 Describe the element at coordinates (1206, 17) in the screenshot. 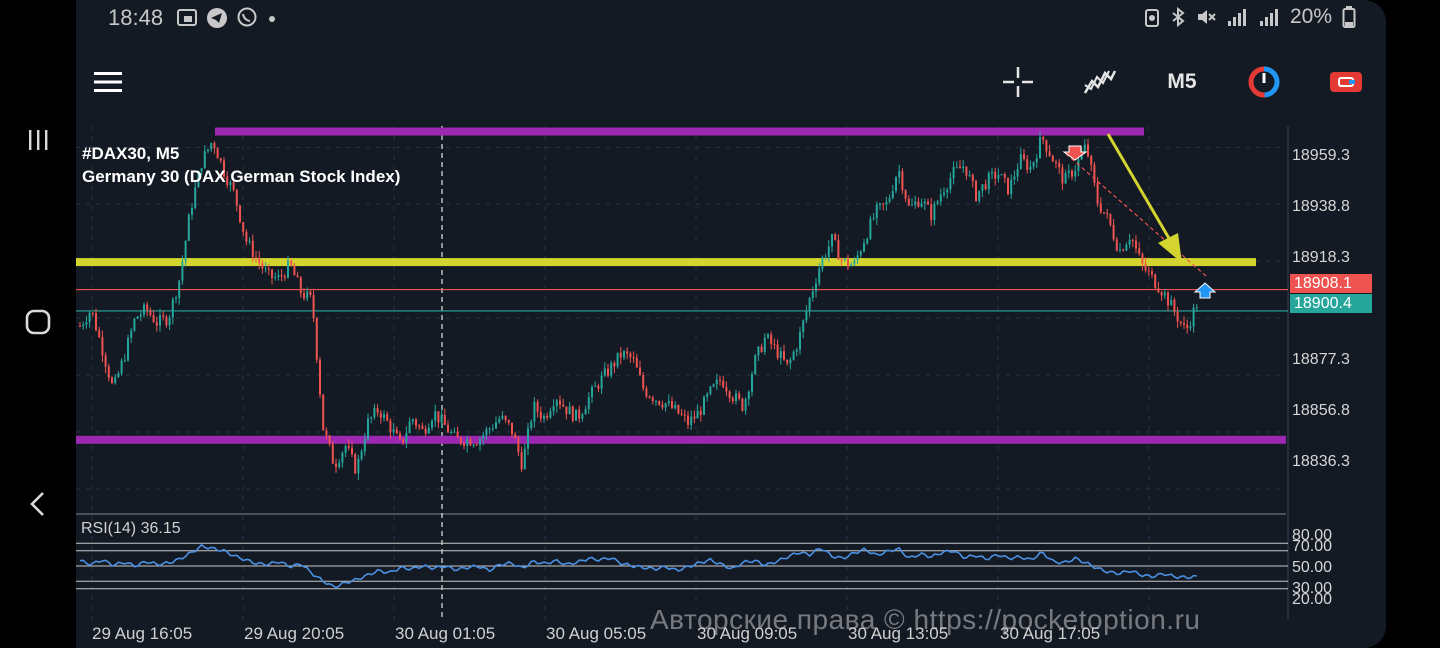

I see `mute-icon` at that location.